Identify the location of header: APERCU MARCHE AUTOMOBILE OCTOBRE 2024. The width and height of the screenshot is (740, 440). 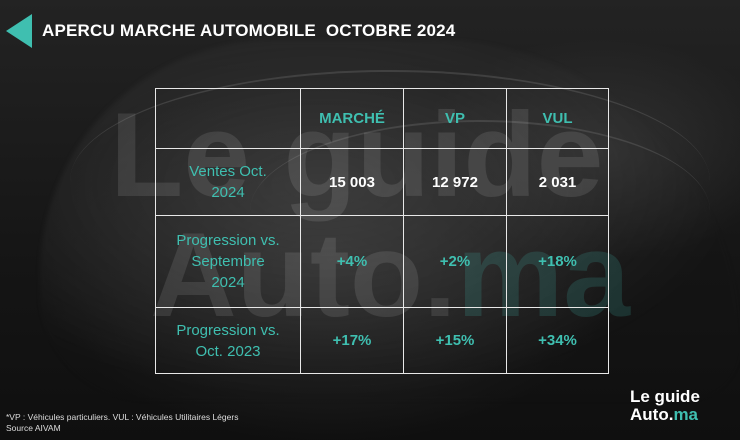
(227, 31).